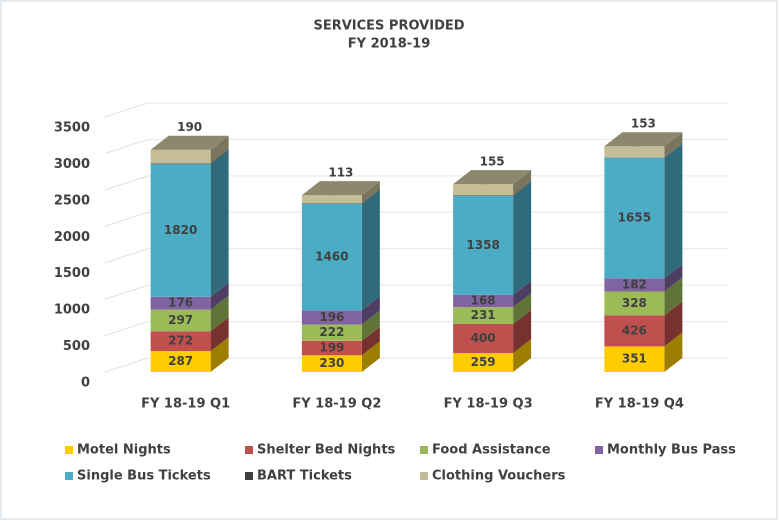 The height and width of the screenshot is (521, 779). I want to click on data-label: 351, so click(634, 359).